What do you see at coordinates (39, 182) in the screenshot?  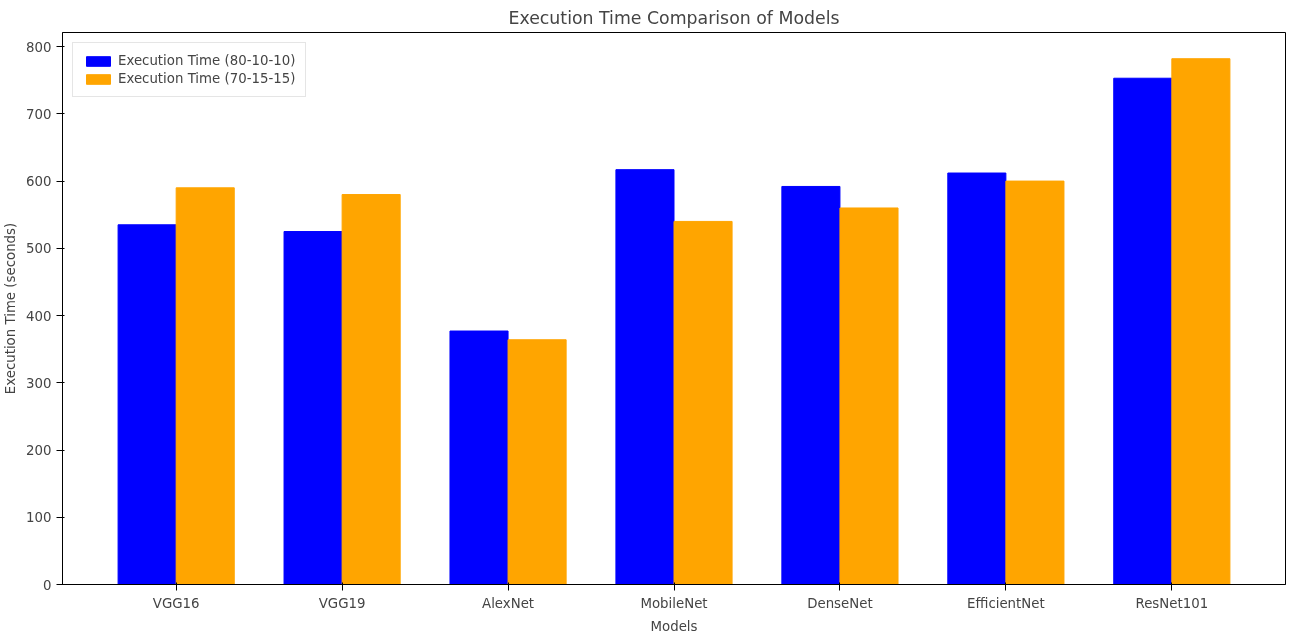 I see `y-tick-label: 600` at bounding box center [39, 182].